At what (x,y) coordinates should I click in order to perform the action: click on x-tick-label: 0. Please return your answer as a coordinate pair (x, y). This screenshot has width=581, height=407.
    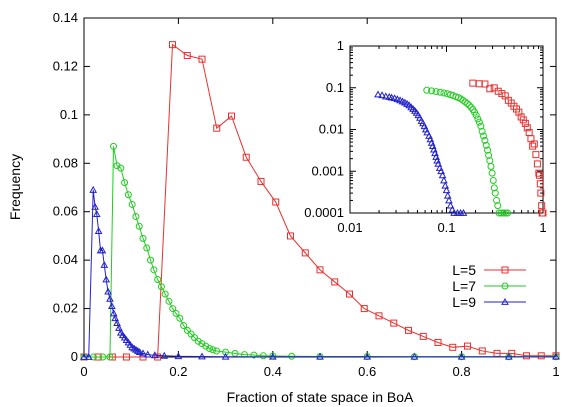
    Looking at the image, I should click on (83, 371).